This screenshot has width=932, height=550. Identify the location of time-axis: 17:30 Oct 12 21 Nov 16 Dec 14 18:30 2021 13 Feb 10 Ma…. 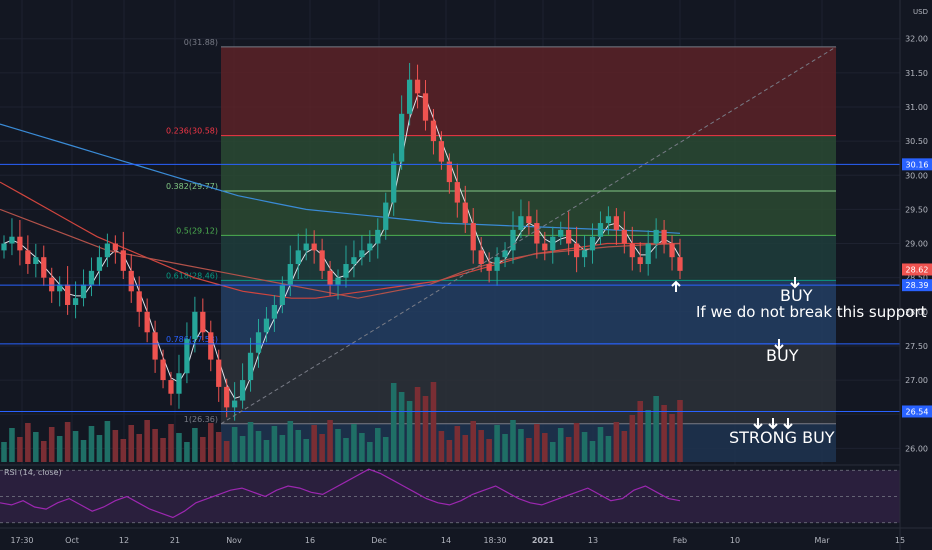
(466, 536).